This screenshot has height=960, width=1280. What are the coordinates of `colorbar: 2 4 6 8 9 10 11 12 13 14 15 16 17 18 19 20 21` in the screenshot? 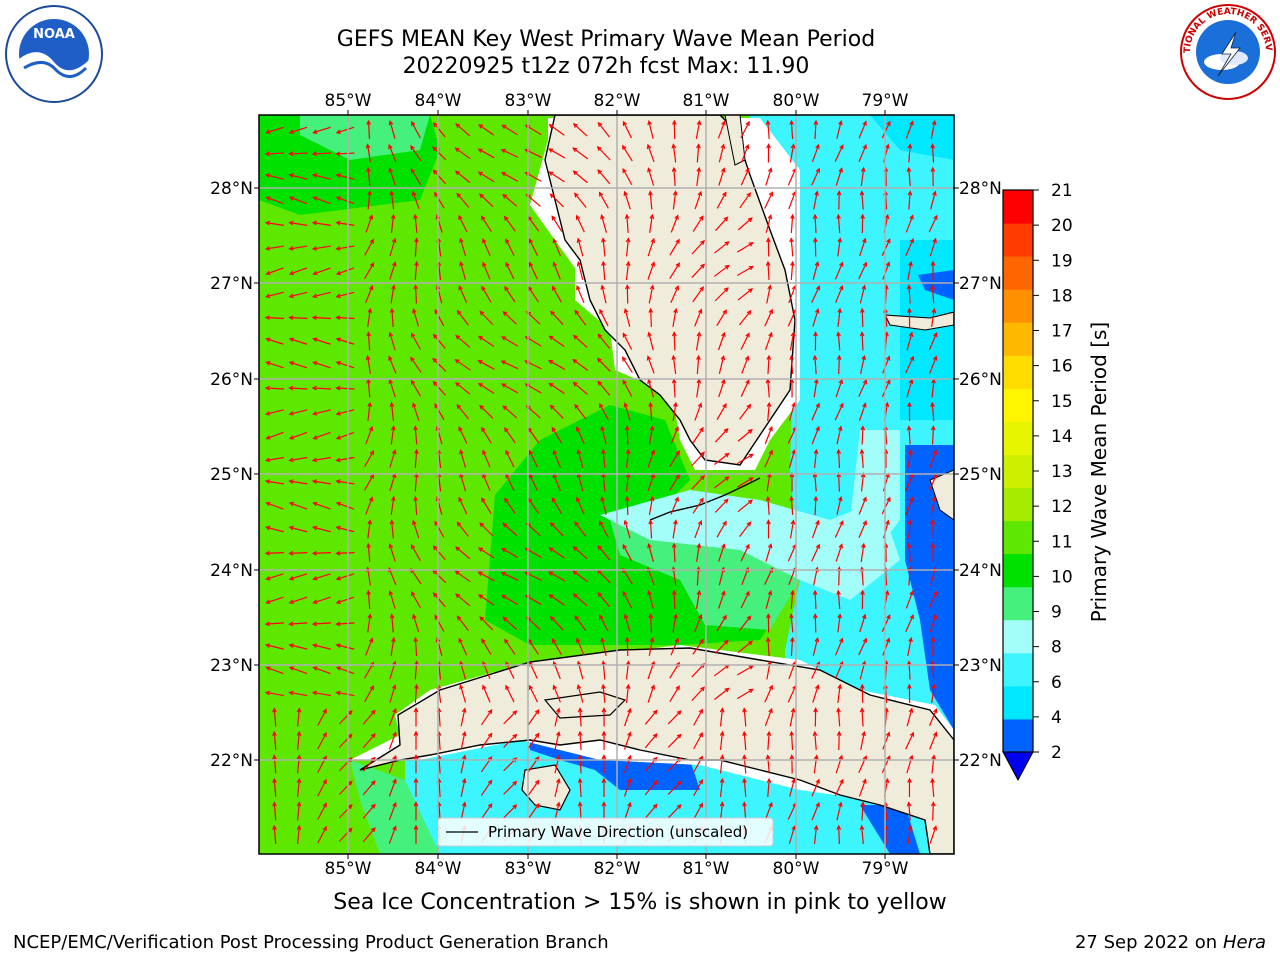 It's located at (1037, 481).